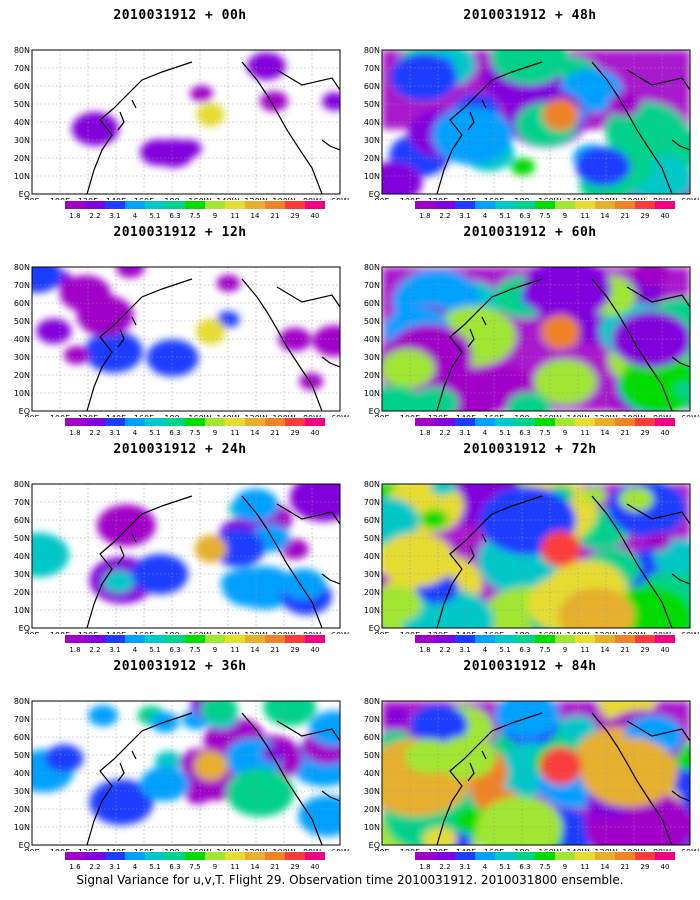  What do you see at coordinates (180, 666) in the screenshot?
I see `panel-title: 2010031912 + 36h` at bounding box center [180, 666].